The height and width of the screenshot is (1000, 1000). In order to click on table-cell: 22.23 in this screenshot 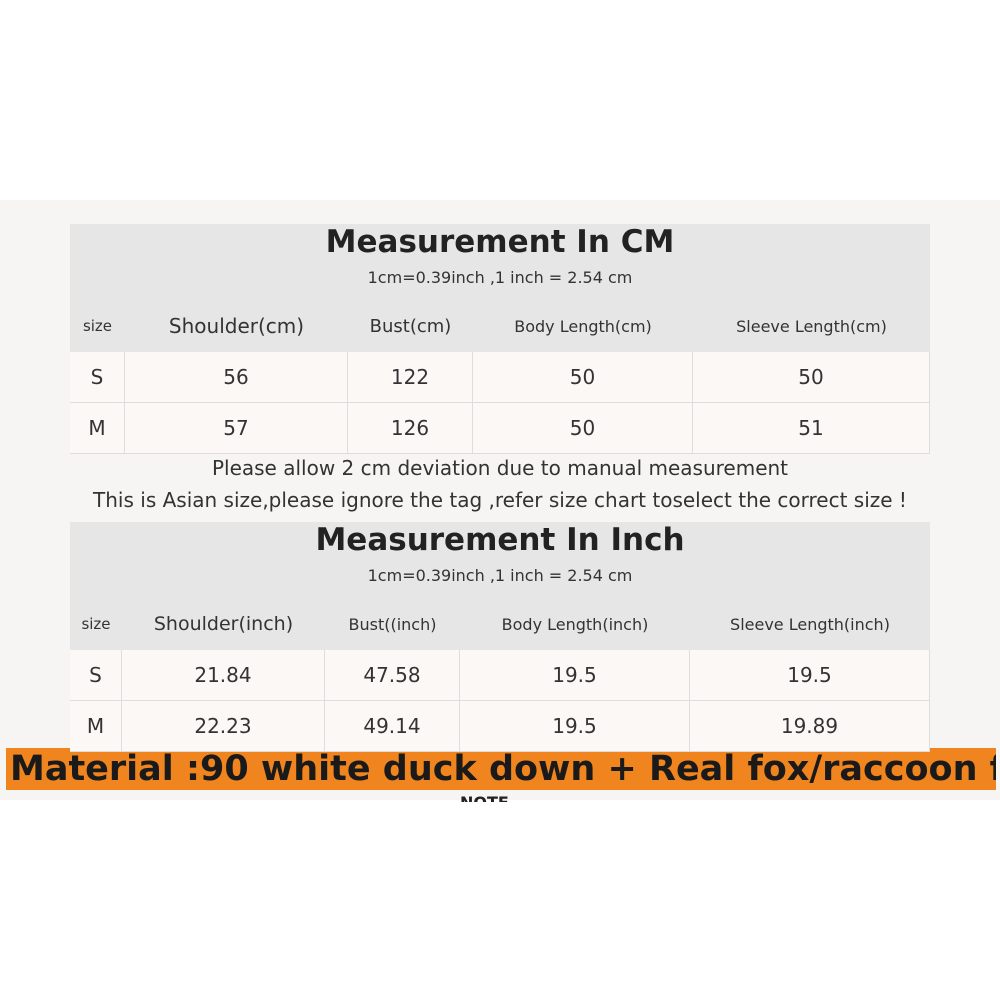, I will do `click(223, 726)`.